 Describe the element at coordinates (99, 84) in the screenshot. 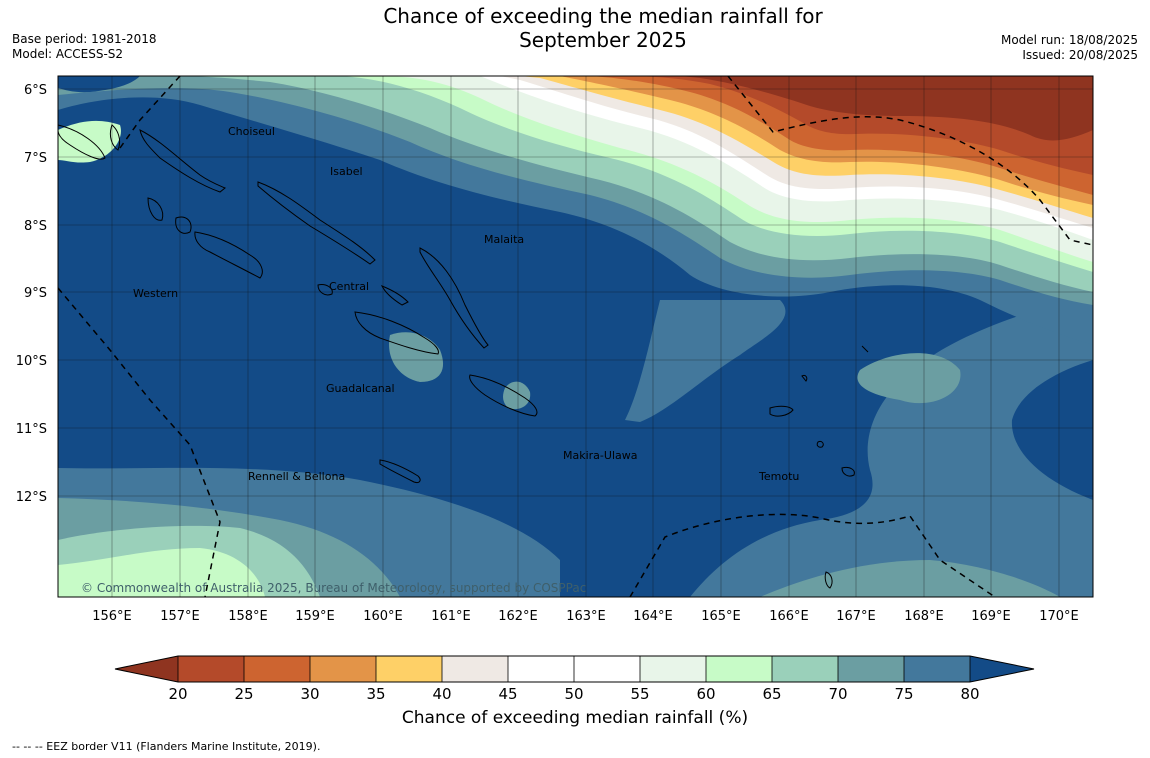

I see `contour-band-80-nw` at that location.